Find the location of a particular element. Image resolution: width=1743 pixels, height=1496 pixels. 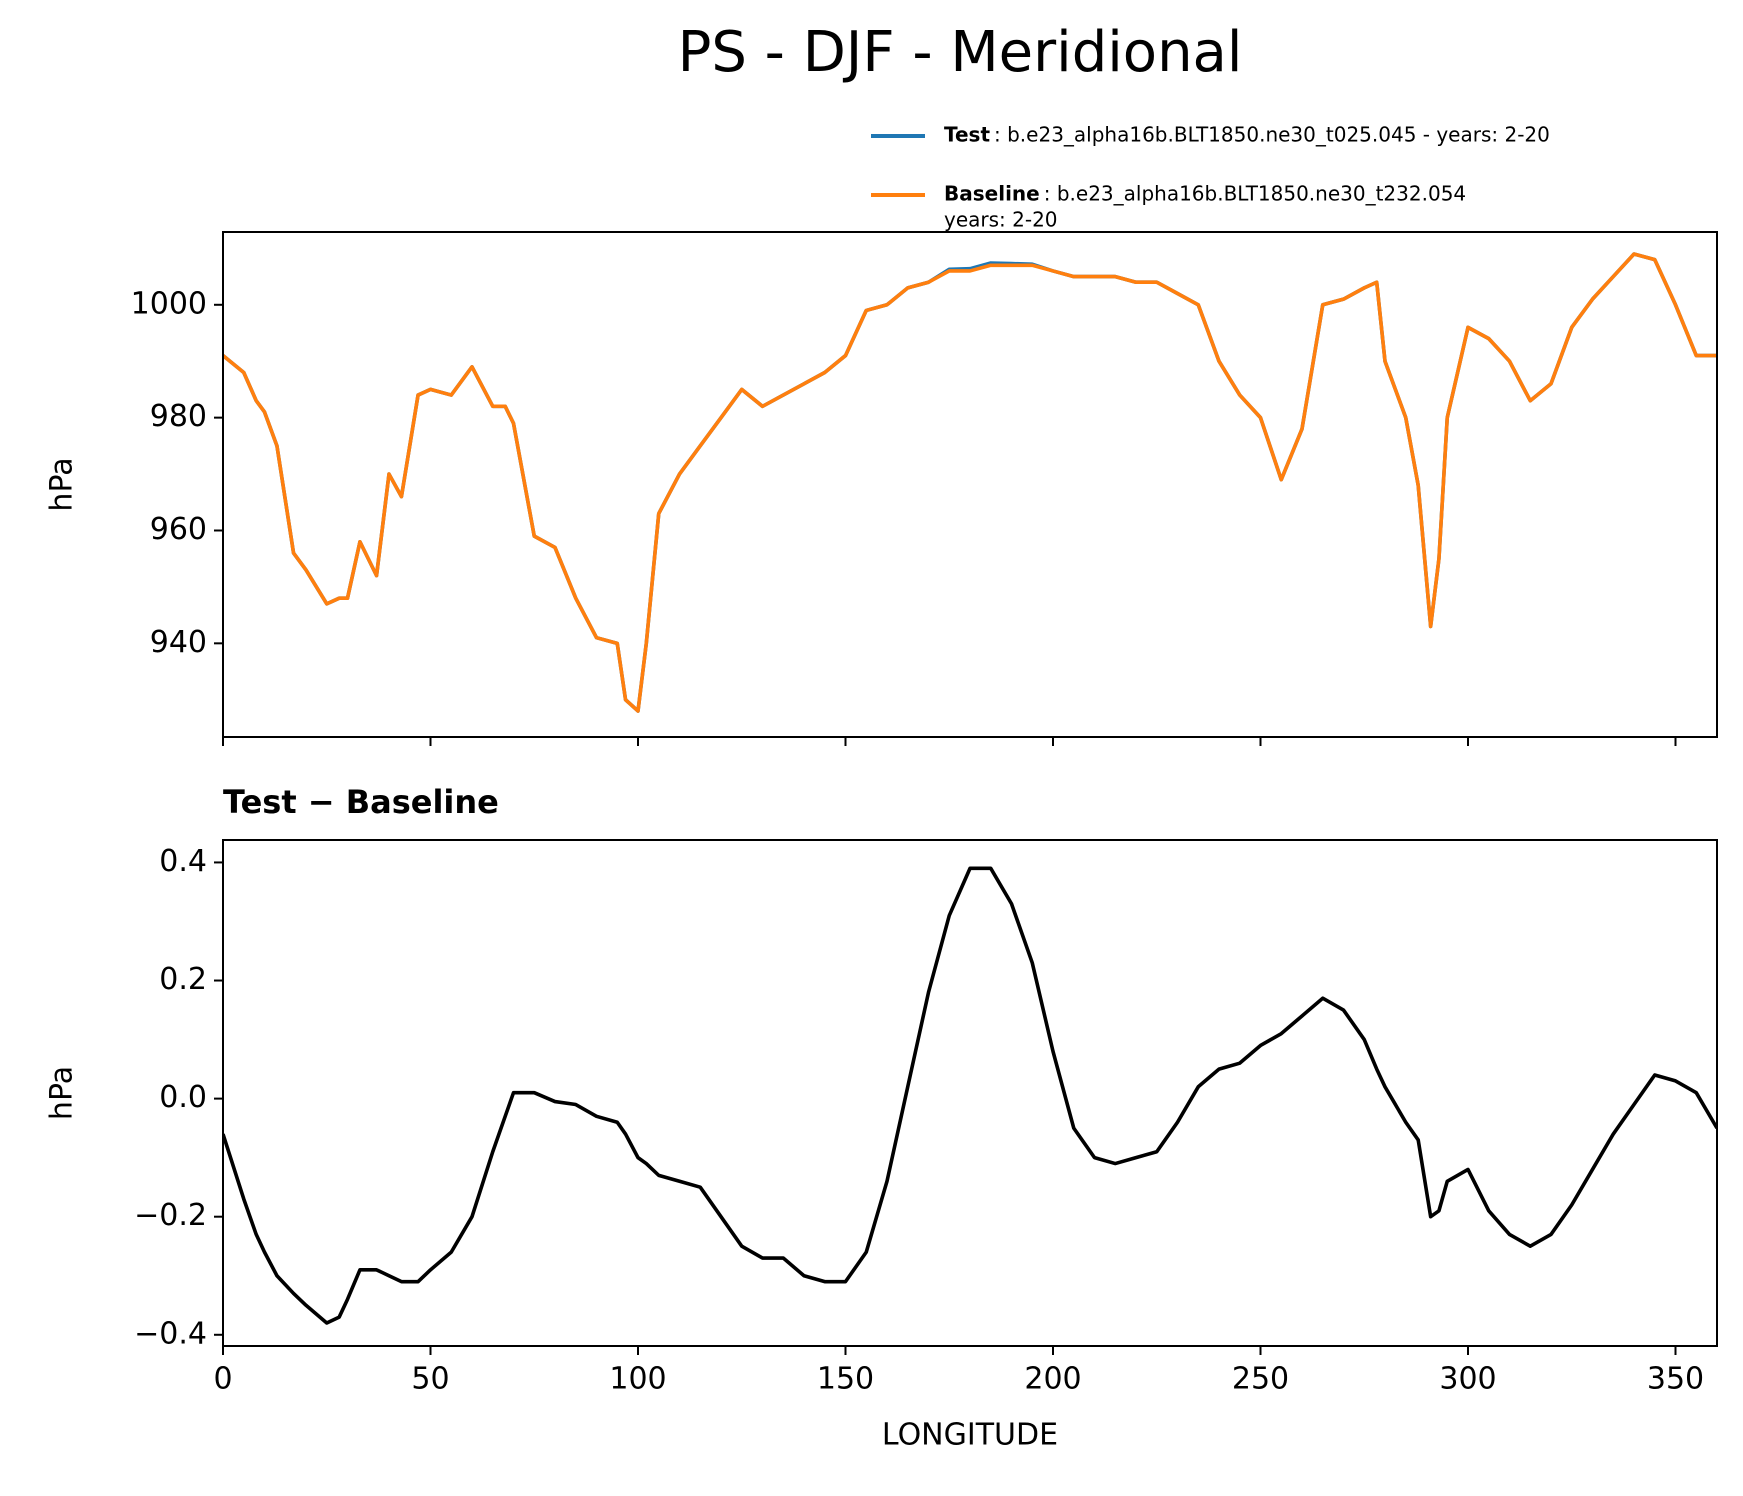

x-tick-label: 350 is located at coordinates (1675, 1379).